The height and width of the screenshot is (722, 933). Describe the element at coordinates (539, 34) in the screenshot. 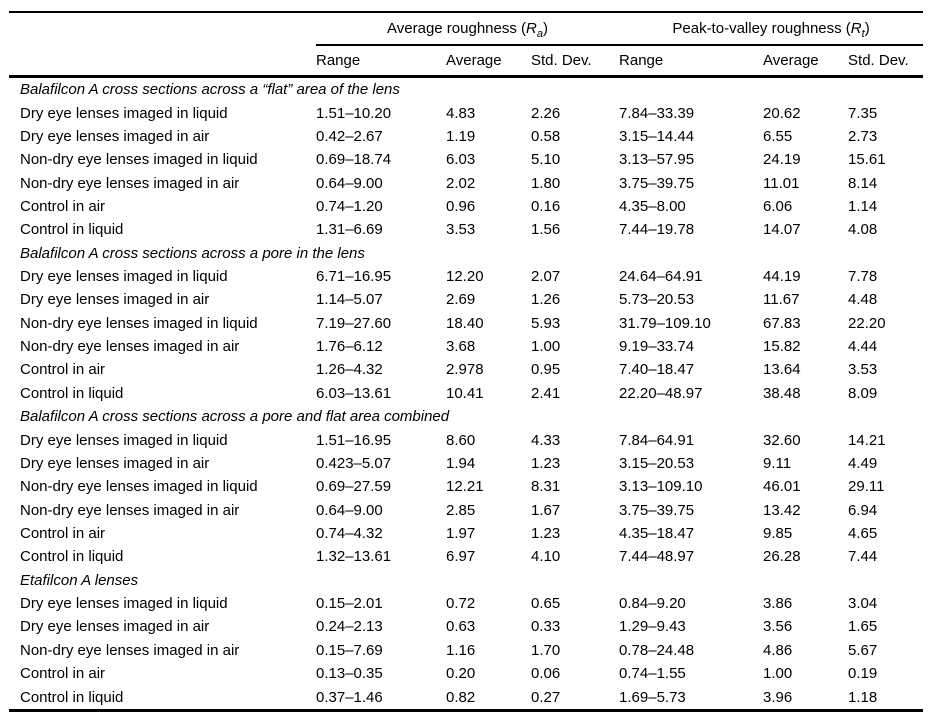

I see `group-subscript: a` at that location.